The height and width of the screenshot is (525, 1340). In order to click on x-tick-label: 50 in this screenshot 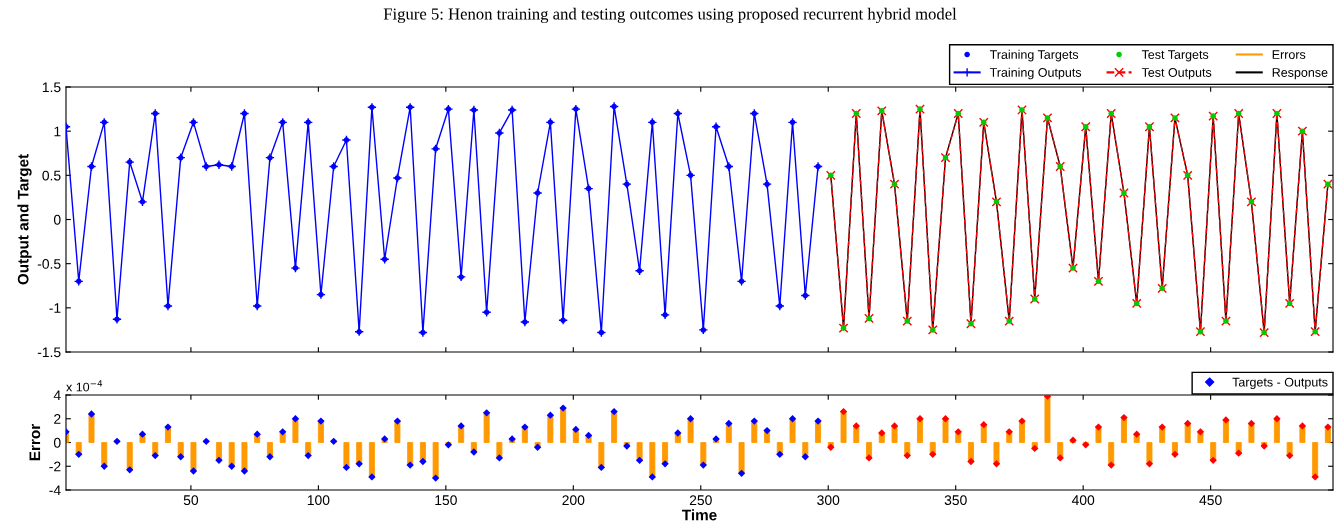, I will do `click(191, 500)`.